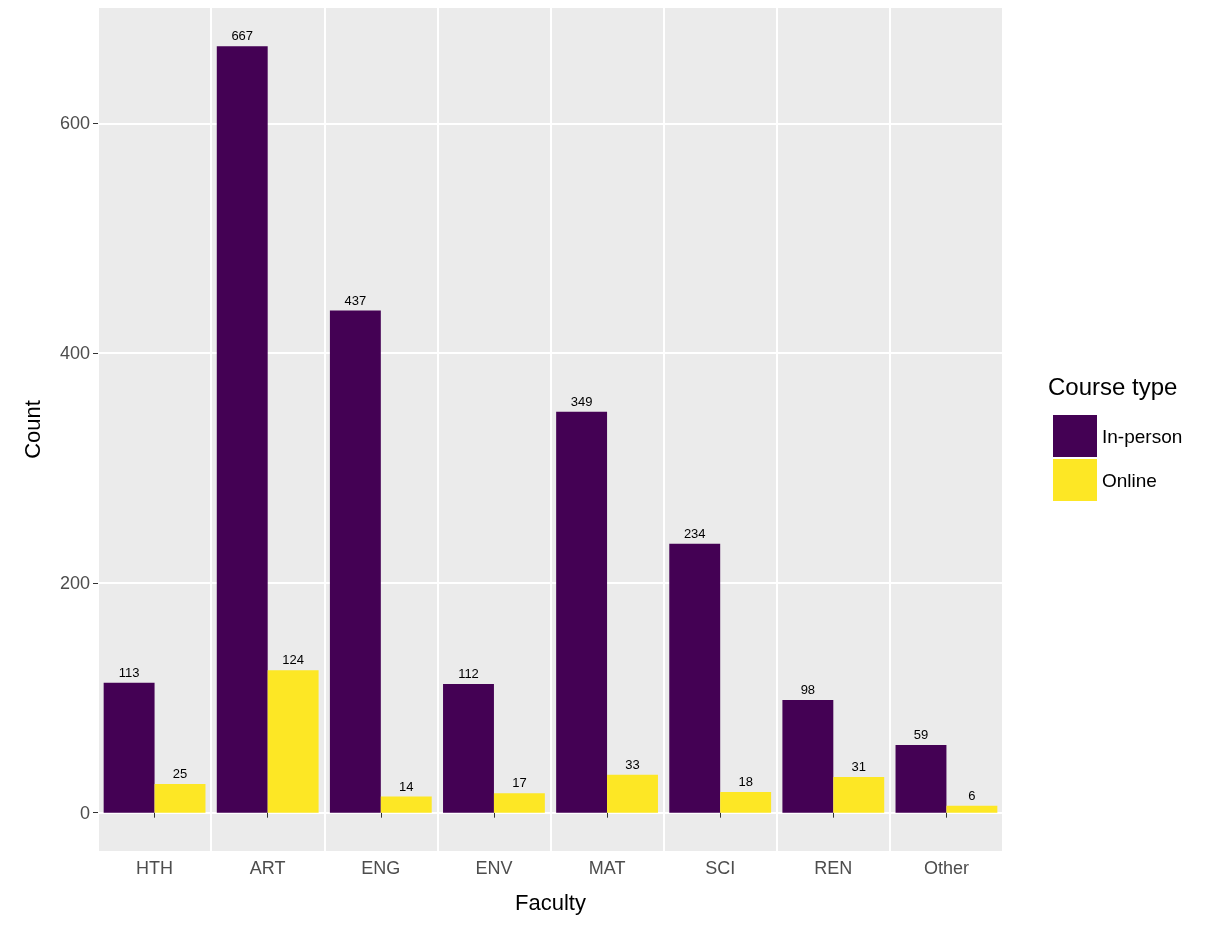 This screenshot has width=1216, height=926. Describe the element at coordinates (921, 734) in the screenshot. I see `data-label: 59` at that location.